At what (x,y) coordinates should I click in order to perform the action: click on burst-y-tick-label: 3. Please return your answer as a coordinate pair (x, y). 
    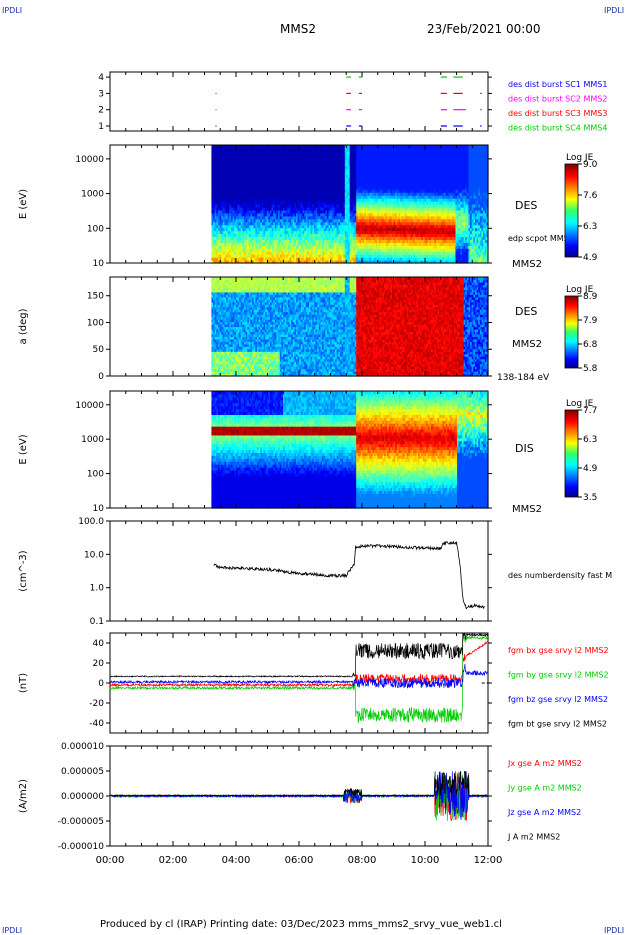
    Looking at the image, I should click on (101, 94).